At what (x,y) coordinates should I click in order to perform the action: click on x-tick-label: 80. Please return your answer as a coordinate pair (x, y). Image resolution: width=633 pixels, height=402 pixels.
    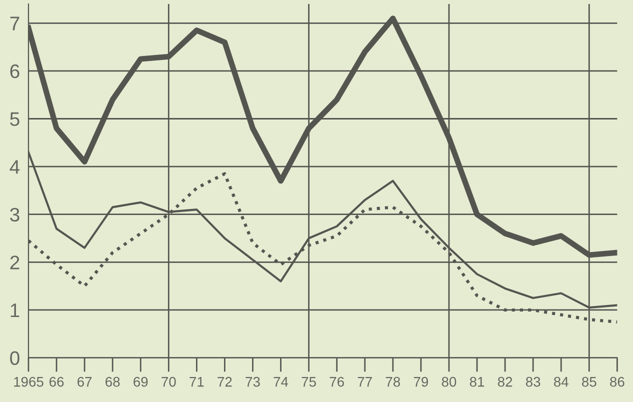
    Looking at the image, I should click on (449, 381).